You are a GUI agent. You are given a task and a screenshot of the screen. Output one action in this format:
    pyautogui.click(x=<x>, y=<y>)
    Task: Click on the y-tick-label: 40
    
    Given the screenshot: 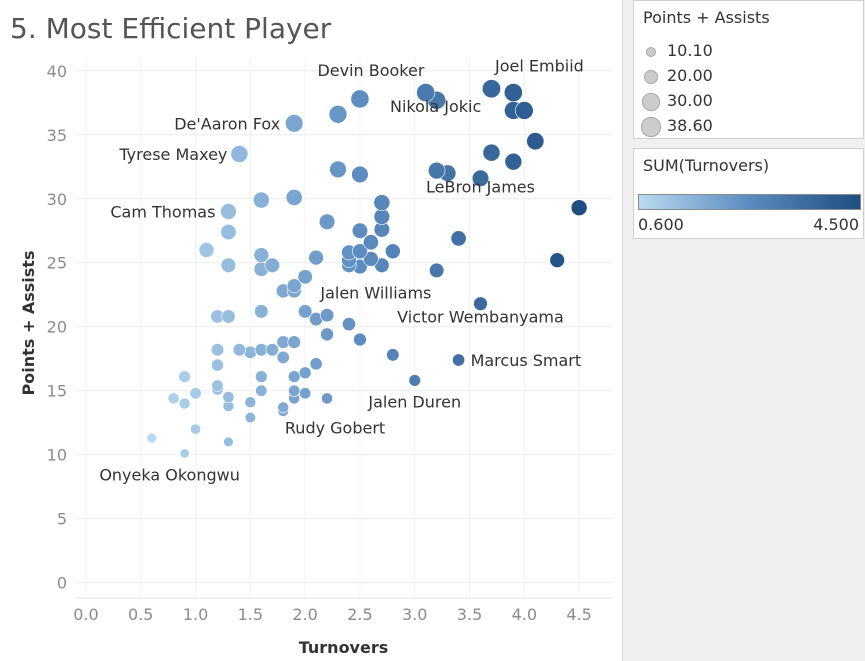 What is the action you would take?
    pyautogui.click(x=57, y=71)
    